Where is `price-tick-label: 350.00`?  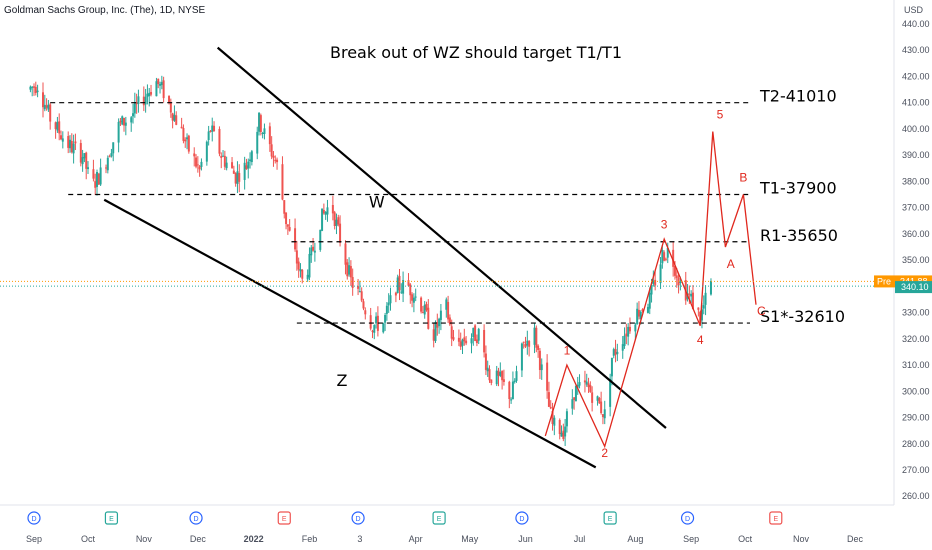 price-tick-label: 350.00 is located at coordinates (916, 260).